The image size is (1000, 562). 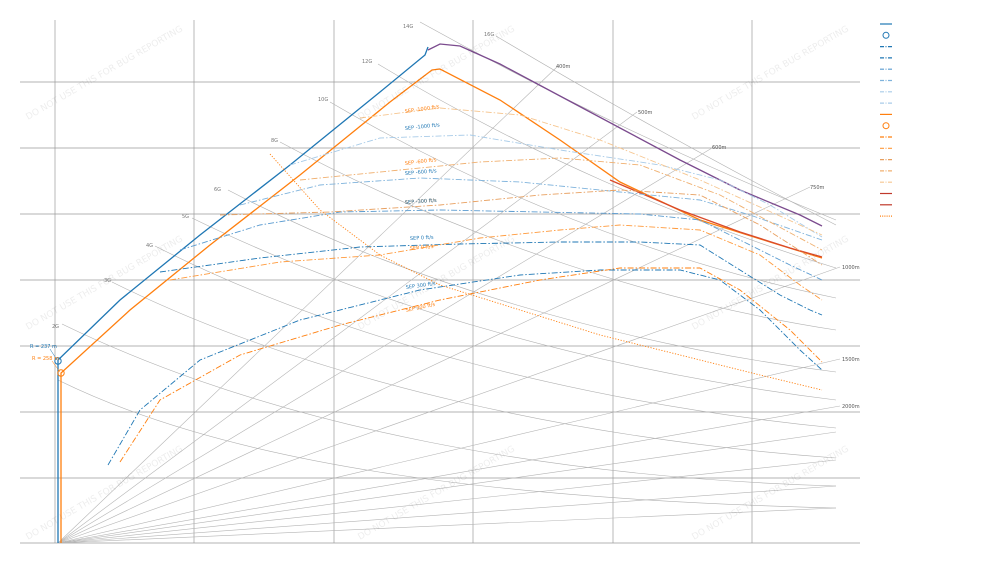 What do you see at coordinates (531, 209) in the screenshot?
I see `series-blue-sep-minus600` at bounding box center [531, 209].